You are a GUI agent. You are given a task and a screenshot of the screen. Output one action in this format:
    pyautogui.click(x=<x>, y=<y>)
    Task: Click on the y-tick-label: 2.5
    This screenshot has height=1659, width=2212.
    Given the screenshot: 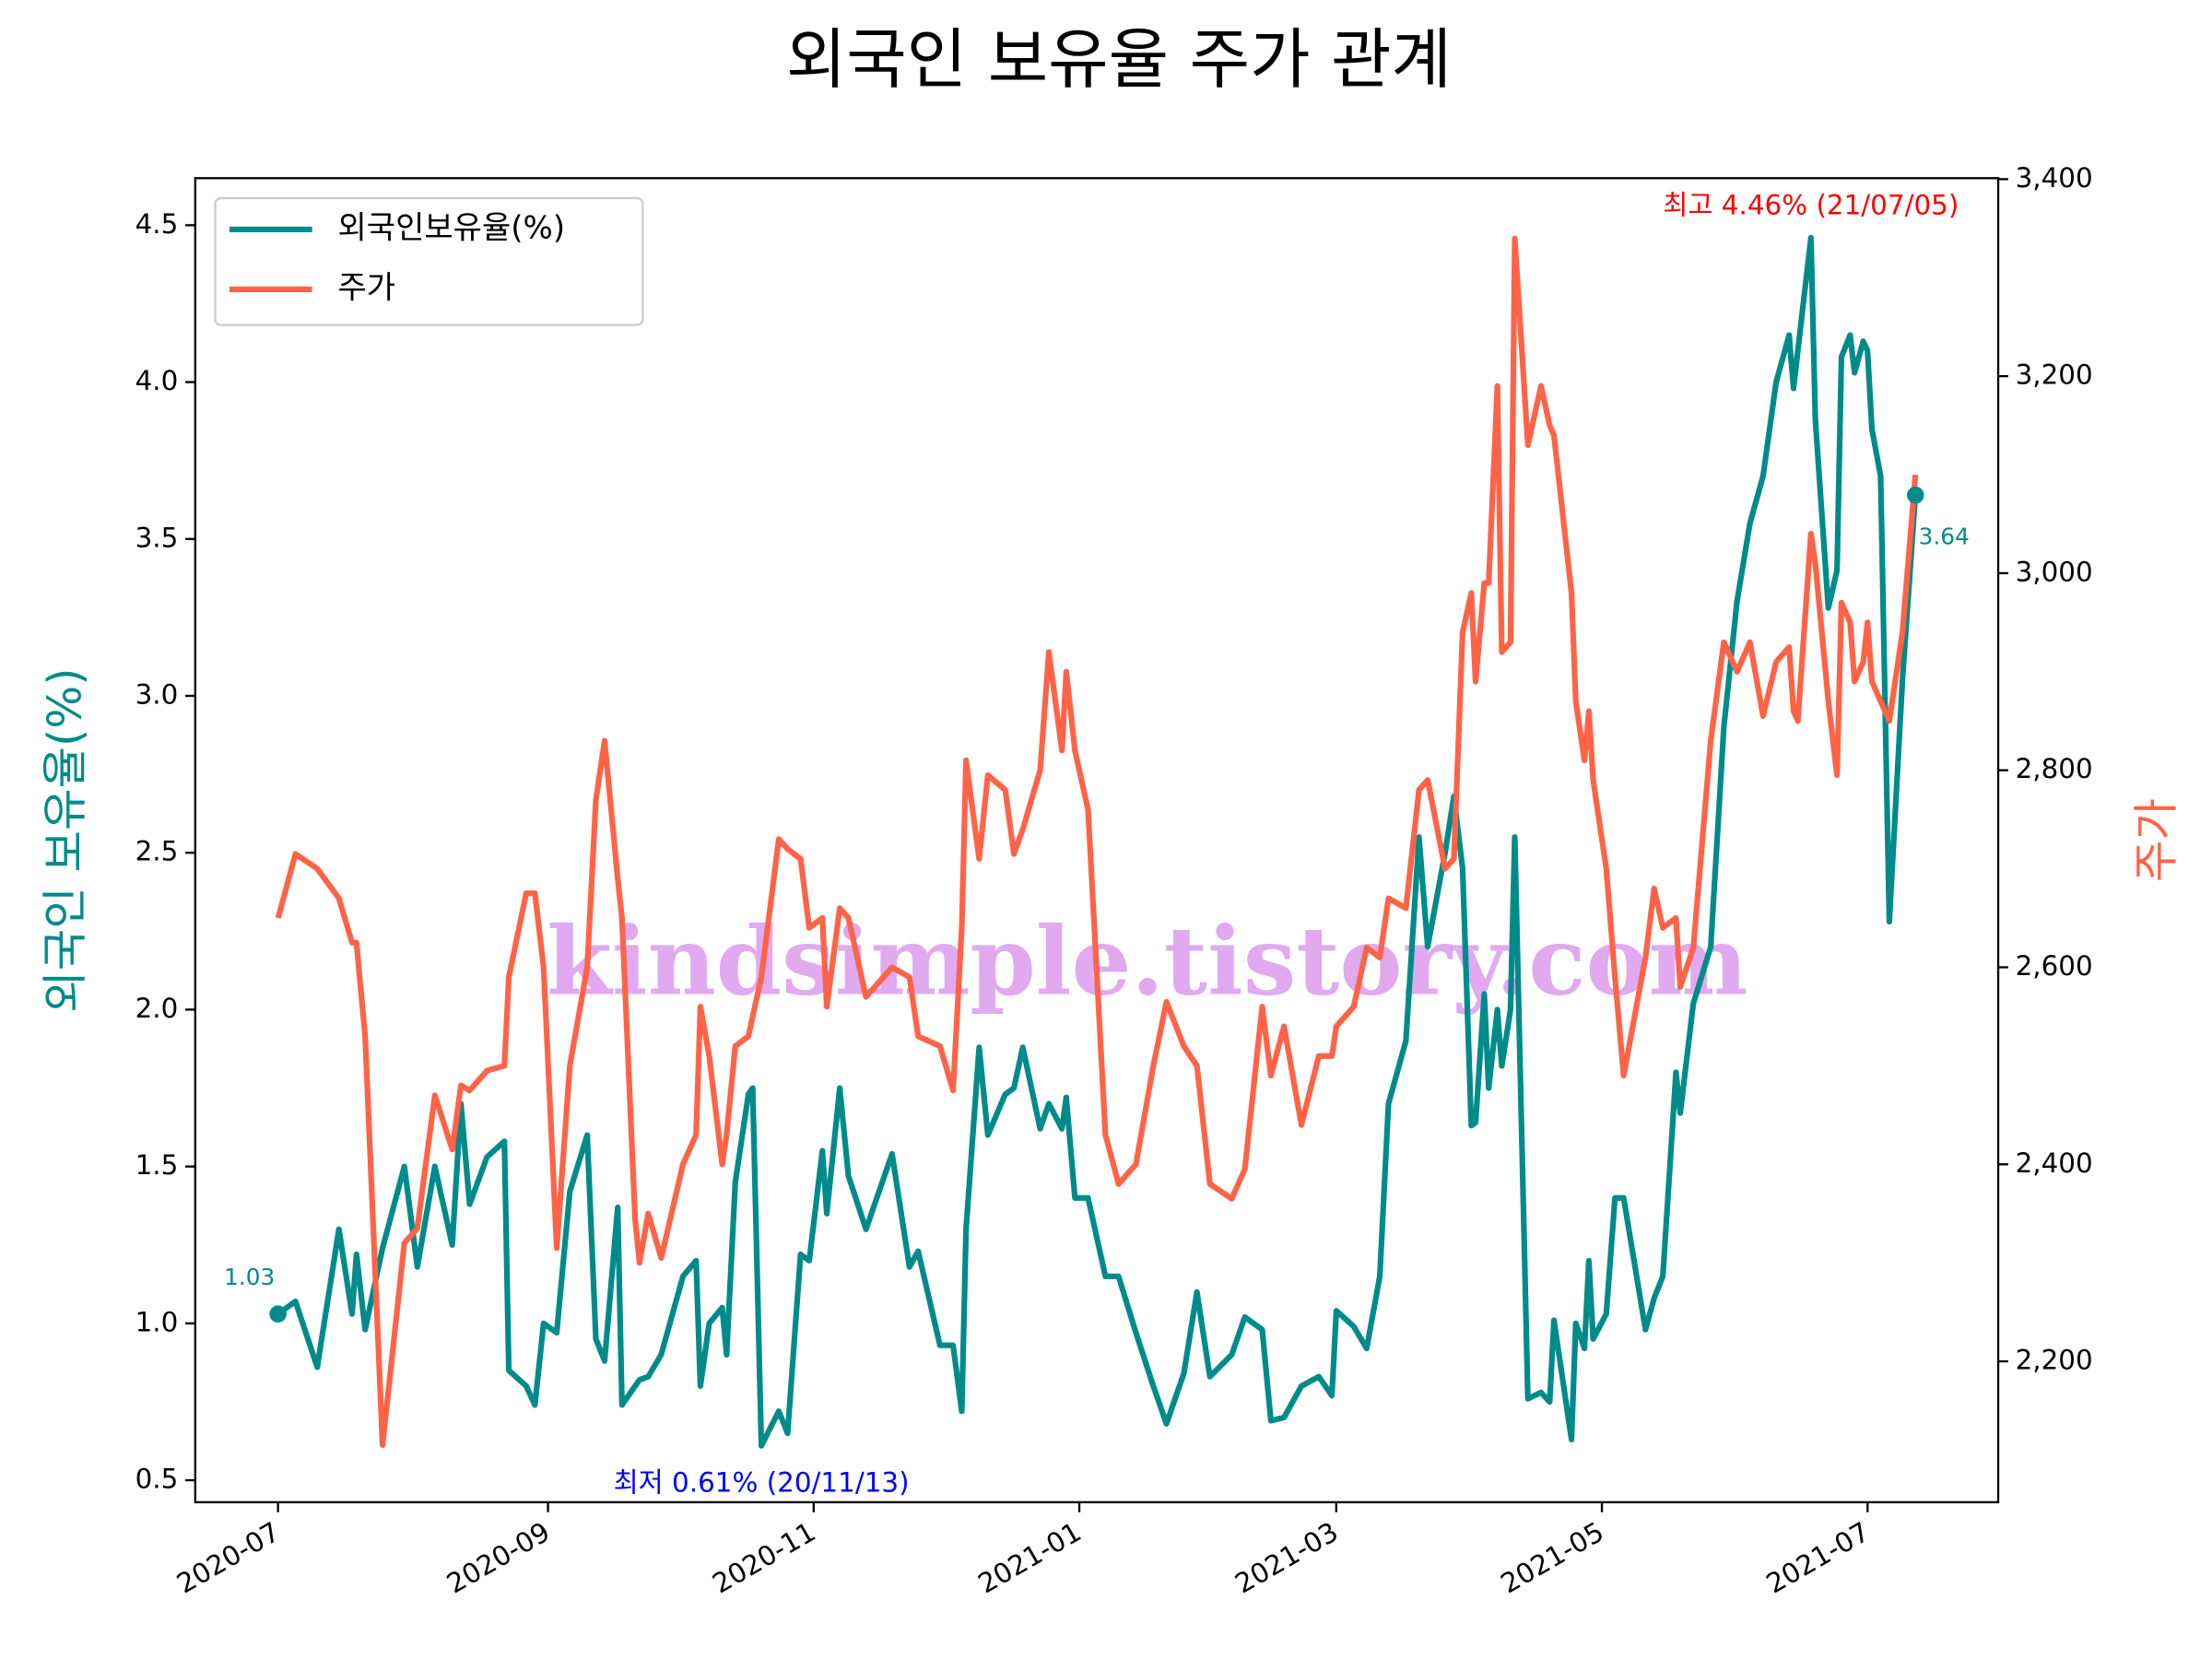 What is the action you would take?
    pyautogui.click(x=157, y=851)
    